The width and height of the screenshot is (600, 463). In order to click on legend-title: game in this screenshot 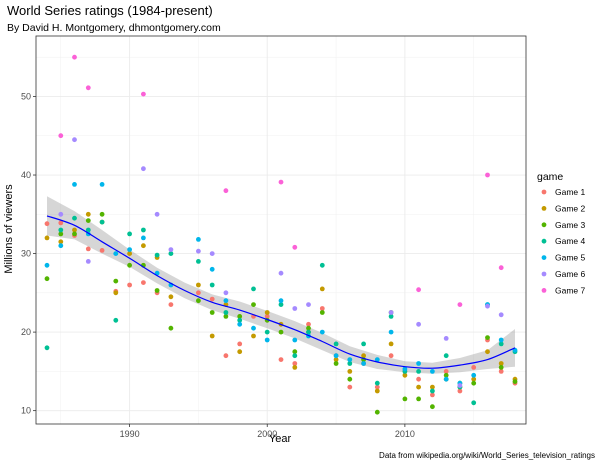, I will do `click(550, 177)`.